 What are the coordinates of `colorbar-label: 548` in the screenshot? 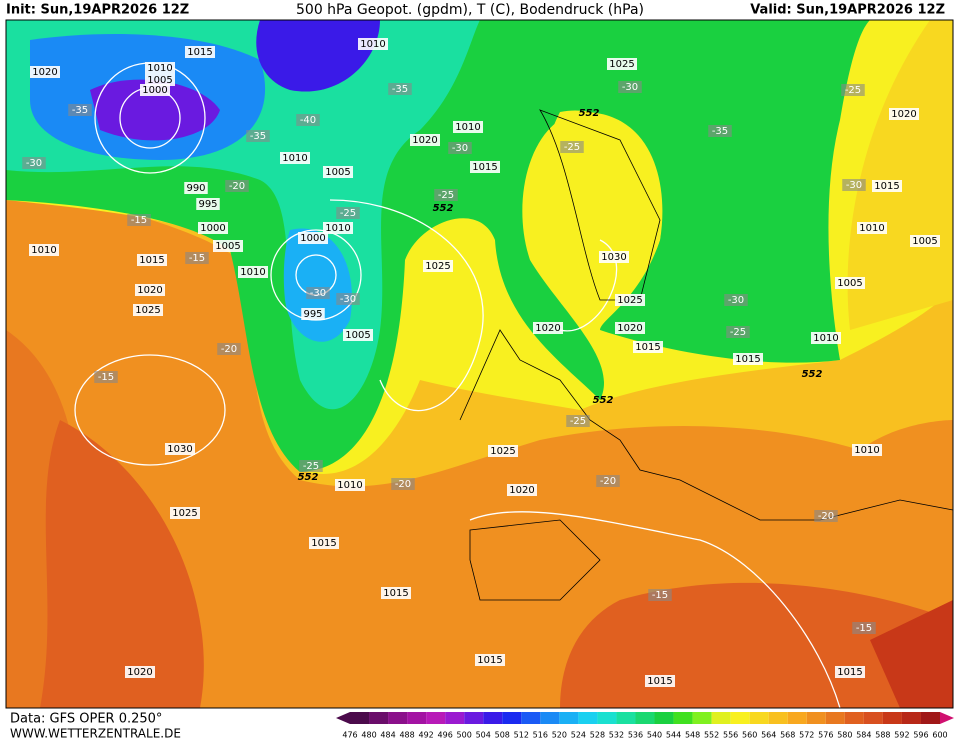 It's located at (692, 735).